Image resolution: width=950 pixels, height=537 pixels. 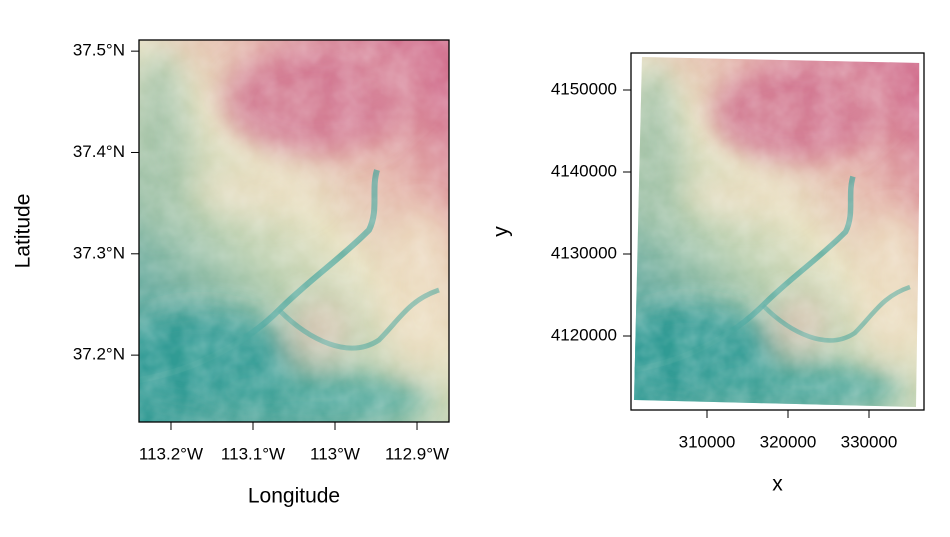 I want to click on y-axis-label: Latitude, so click(x=23, y=231).